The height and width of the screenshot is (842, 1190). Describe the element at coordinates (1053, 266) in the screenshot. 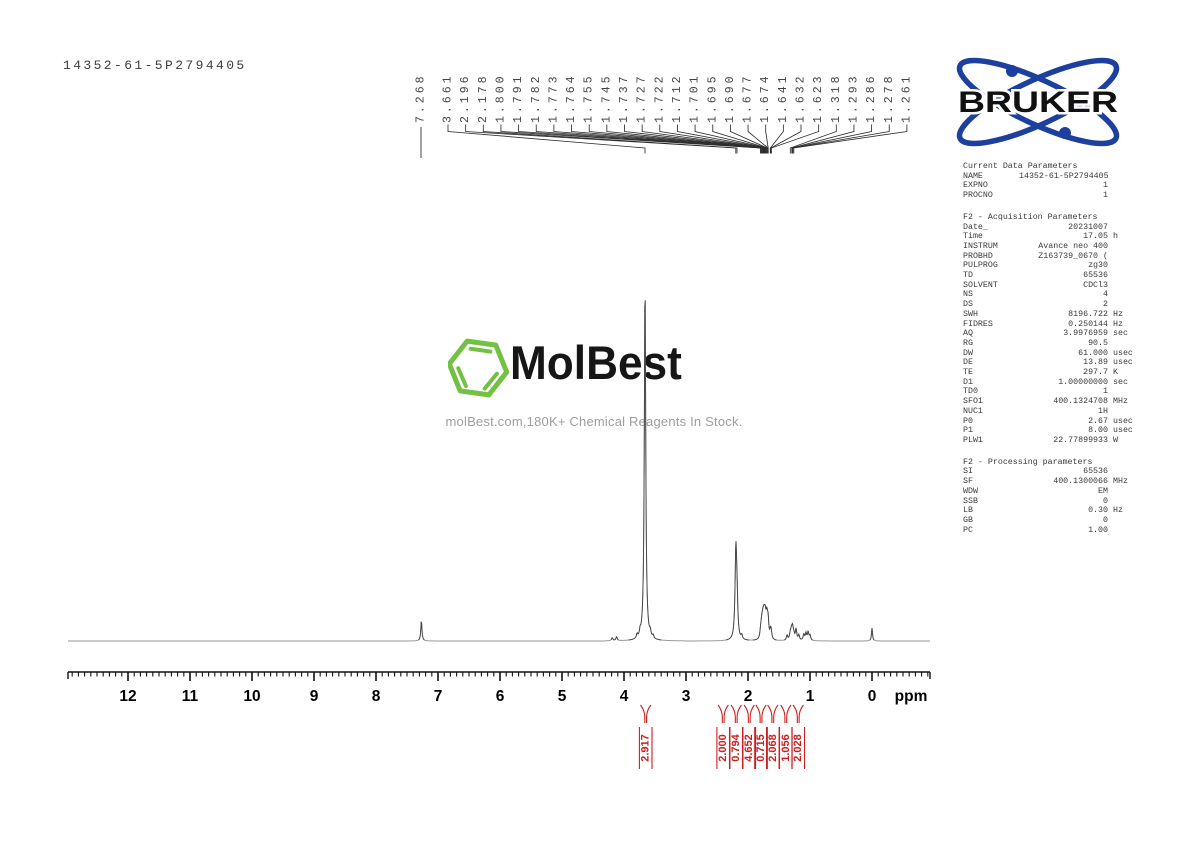

I see `param-row: PULPROG zg30` at that location.